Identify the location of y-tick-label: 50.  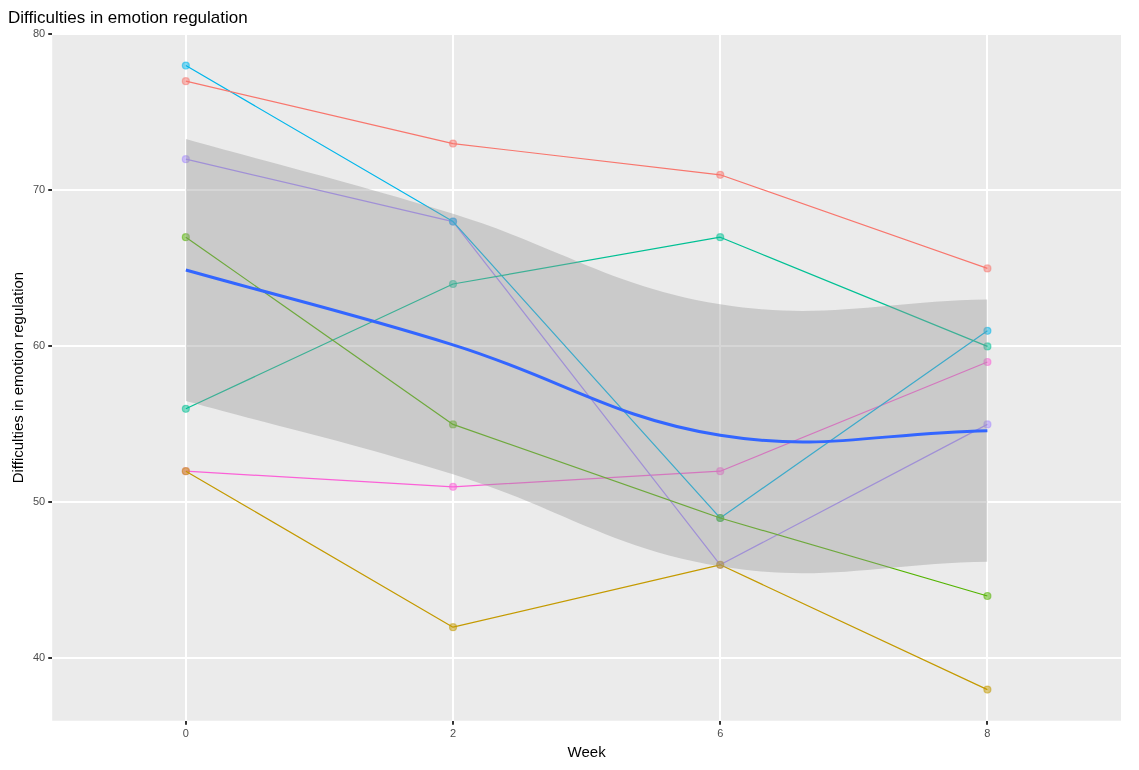
(39, 501).